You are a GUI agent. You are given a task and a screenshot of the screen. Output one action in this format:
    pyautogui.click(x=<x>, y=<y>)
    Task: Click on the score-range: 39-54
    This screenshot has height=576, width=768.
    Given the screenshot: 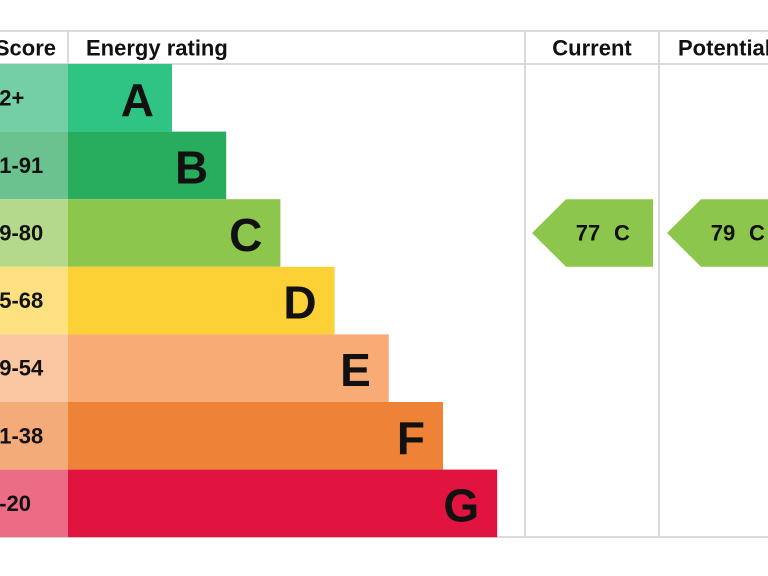 What is the action you would take?
    pyautogui.click(x=22, y=368)
    